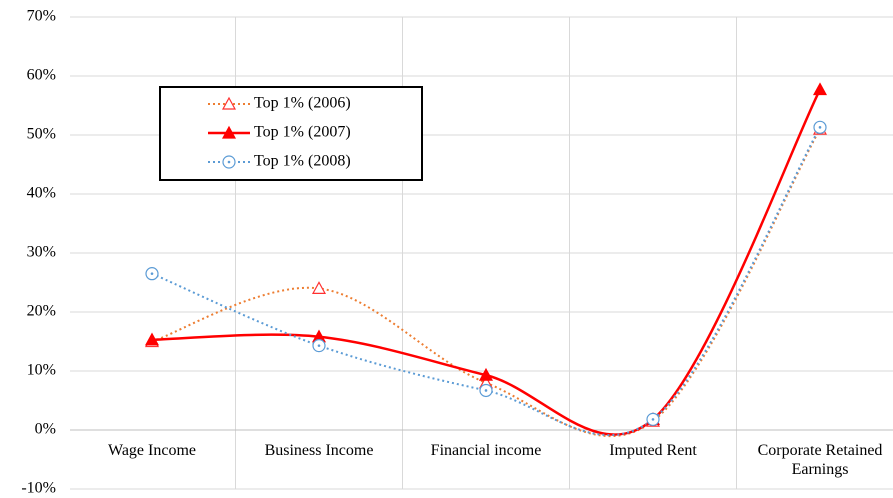 The height and width of the screenshot is (498, 893). Describe the element at coordinates (302, 132) in the screenshot. I see `legend-label: Top 1% (2007)` at that location.